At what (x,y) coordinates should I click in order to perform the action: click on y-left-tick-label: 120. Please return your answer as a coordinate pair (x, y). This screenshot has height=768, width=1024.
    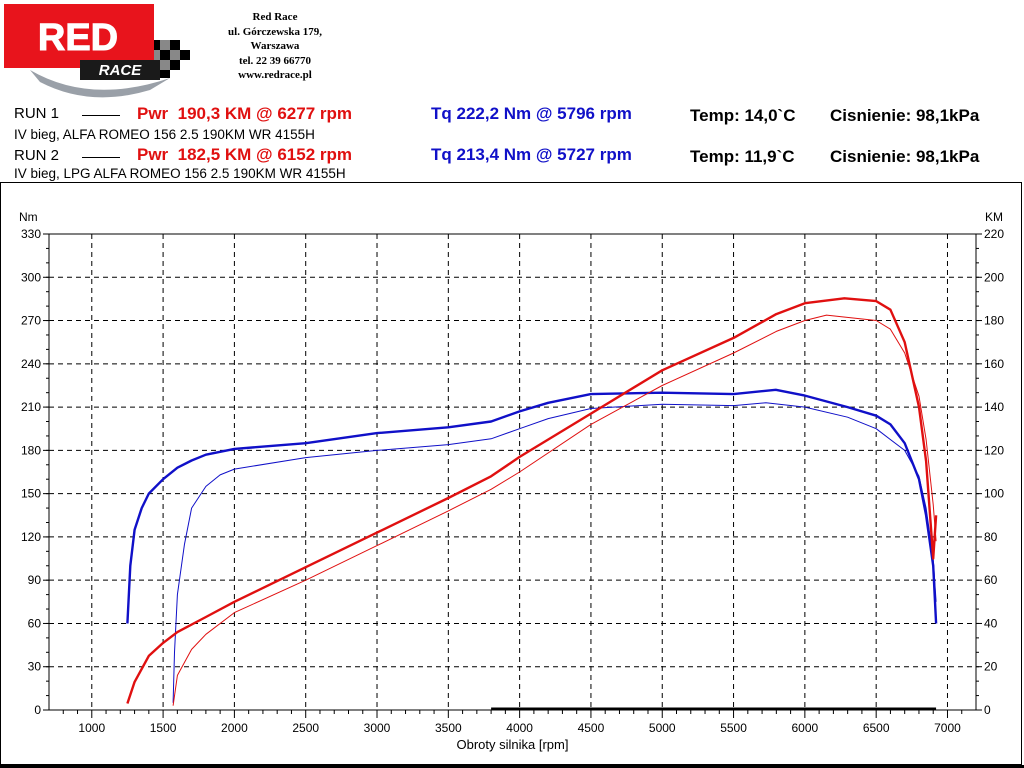
    Looking at the image, I should click on (31, 537).